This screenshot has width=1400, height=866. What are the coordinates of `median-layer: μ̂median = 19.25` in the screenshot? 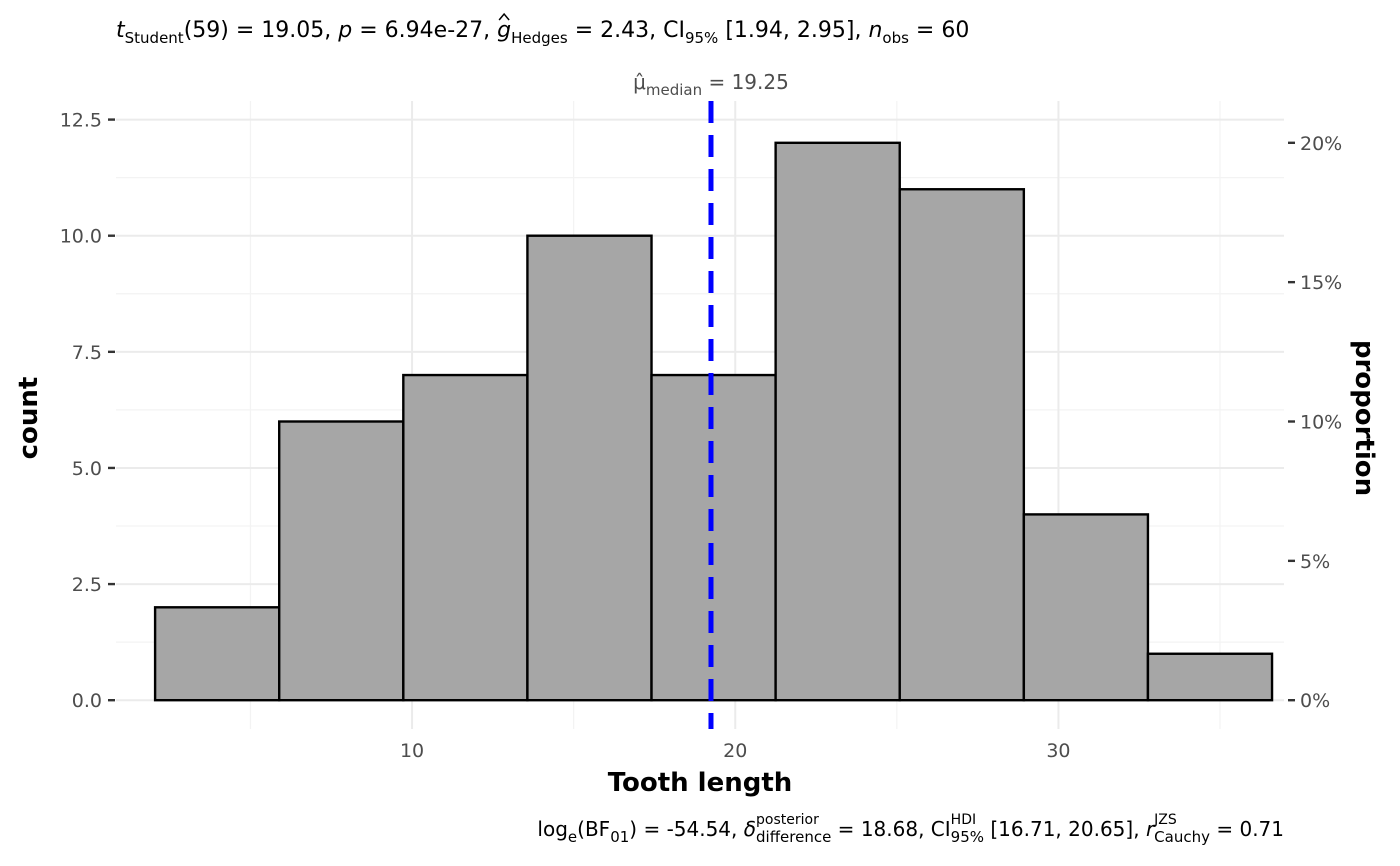 It's located at (711, 399).